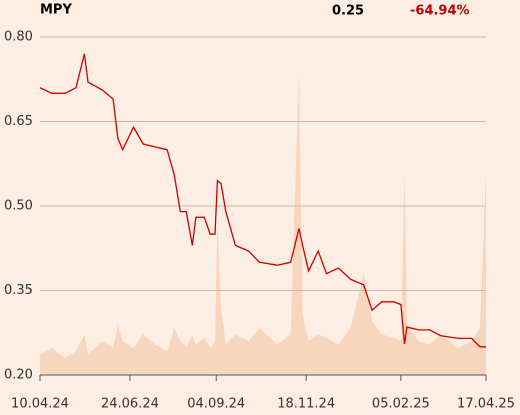  What do you see at coordinates (18, 37) in the screenshot?
I see `y-tick-label: 0.80` at bounding box center [18, 37].